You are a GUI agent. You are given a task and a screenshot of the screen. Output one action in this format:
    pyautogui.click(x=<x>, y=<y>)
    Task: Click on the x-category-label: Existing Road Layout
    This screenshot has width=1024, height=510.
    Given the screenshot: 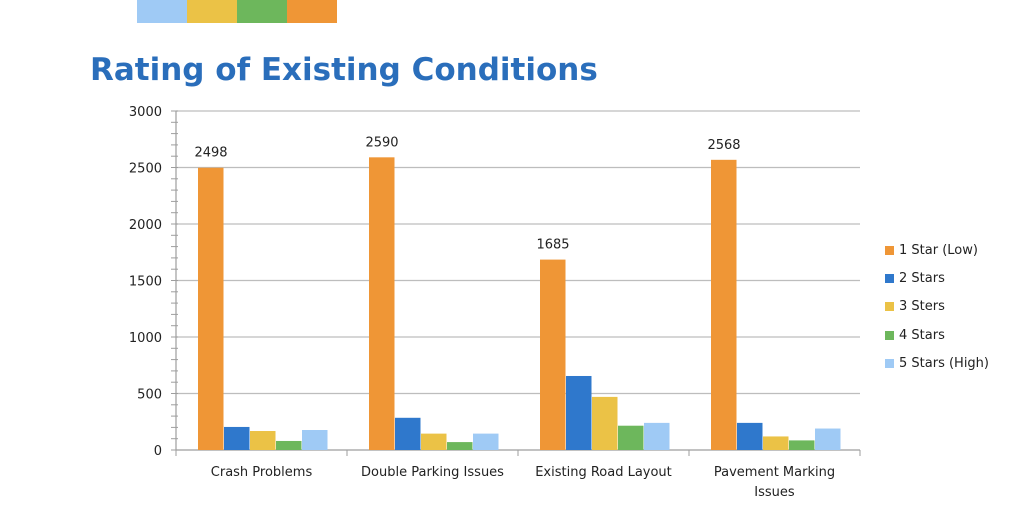 What is the action you would take?
    pyautogui.click(x=603, y=472)
    